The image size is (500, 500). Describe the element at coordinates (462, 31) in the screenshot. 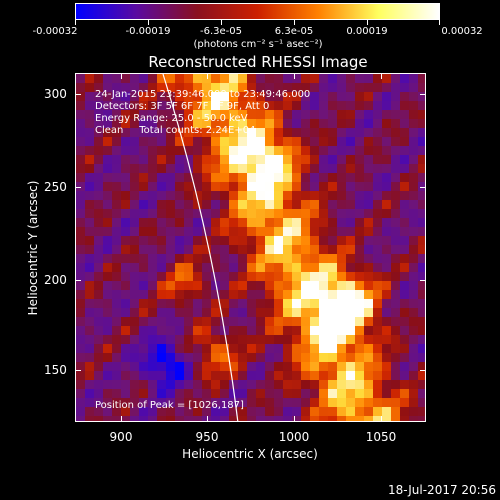

I see `colorbar-tick-label: 0.00032` at that location.